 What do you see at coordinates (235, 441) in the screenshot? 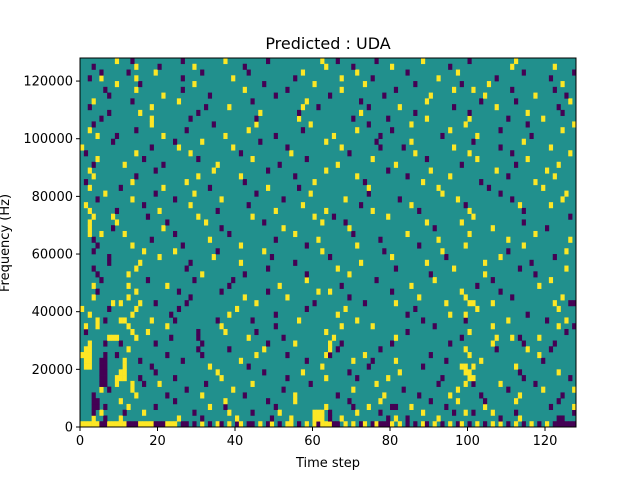
I see `x-tick-label: 40` at bounding box center [235, 441].